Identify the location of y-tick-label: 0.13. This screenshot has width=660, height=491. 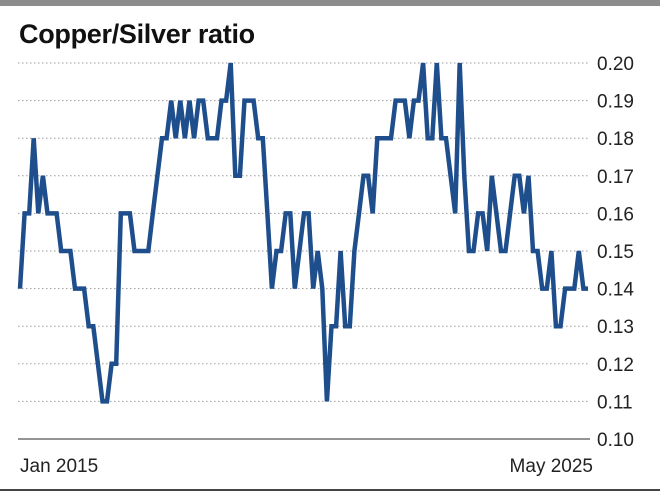
(615, 327).